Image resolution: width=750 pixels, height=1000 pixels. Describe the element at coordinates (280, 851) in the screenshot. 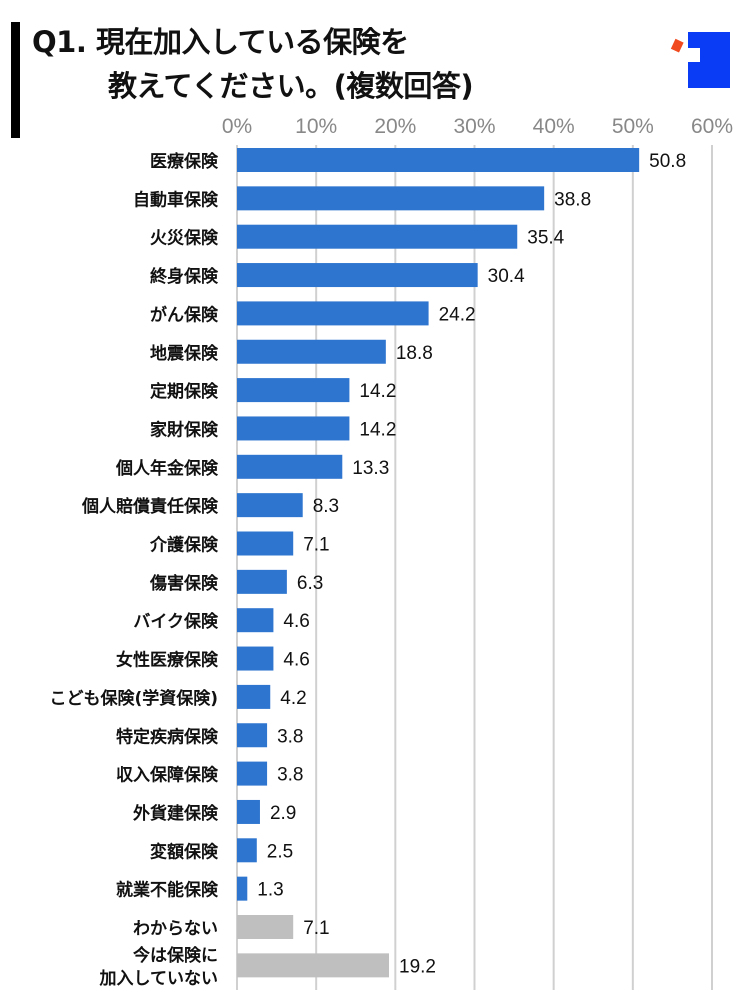

I see `data-label: 2.5` at that location.